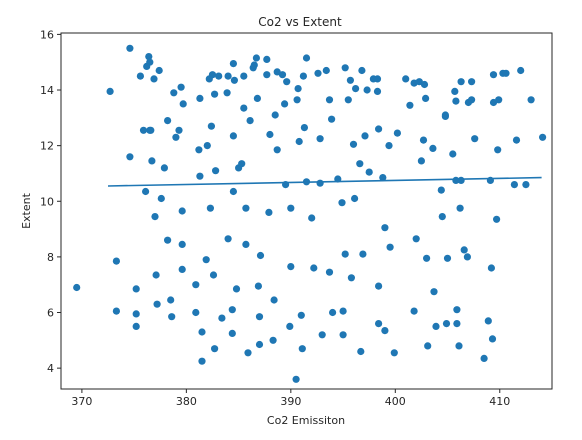 This screenshot has height=440, width=582. Describe the element at coordinates (47, 90) in the screenshot. I see `y-tick-label: 14` at that location.